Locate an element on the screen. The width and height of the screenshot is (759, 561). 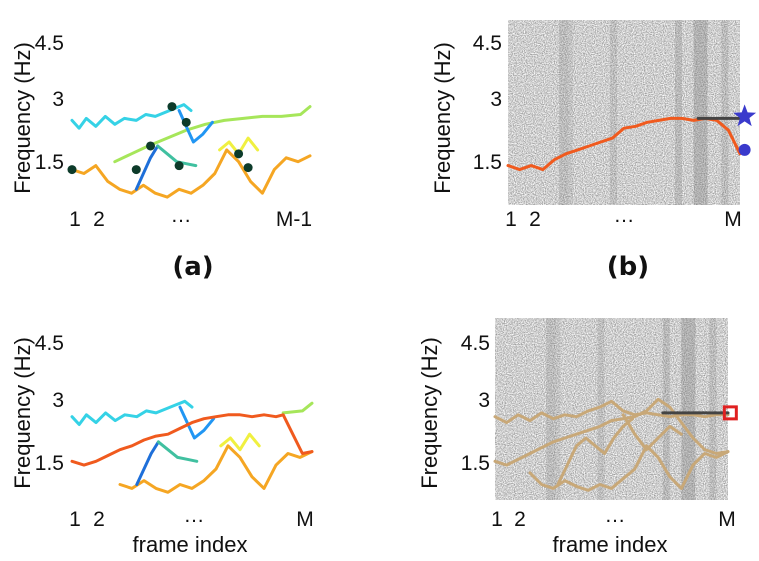
panel-d-ytick-1: 1.5 is located at coordinates (475, 463).